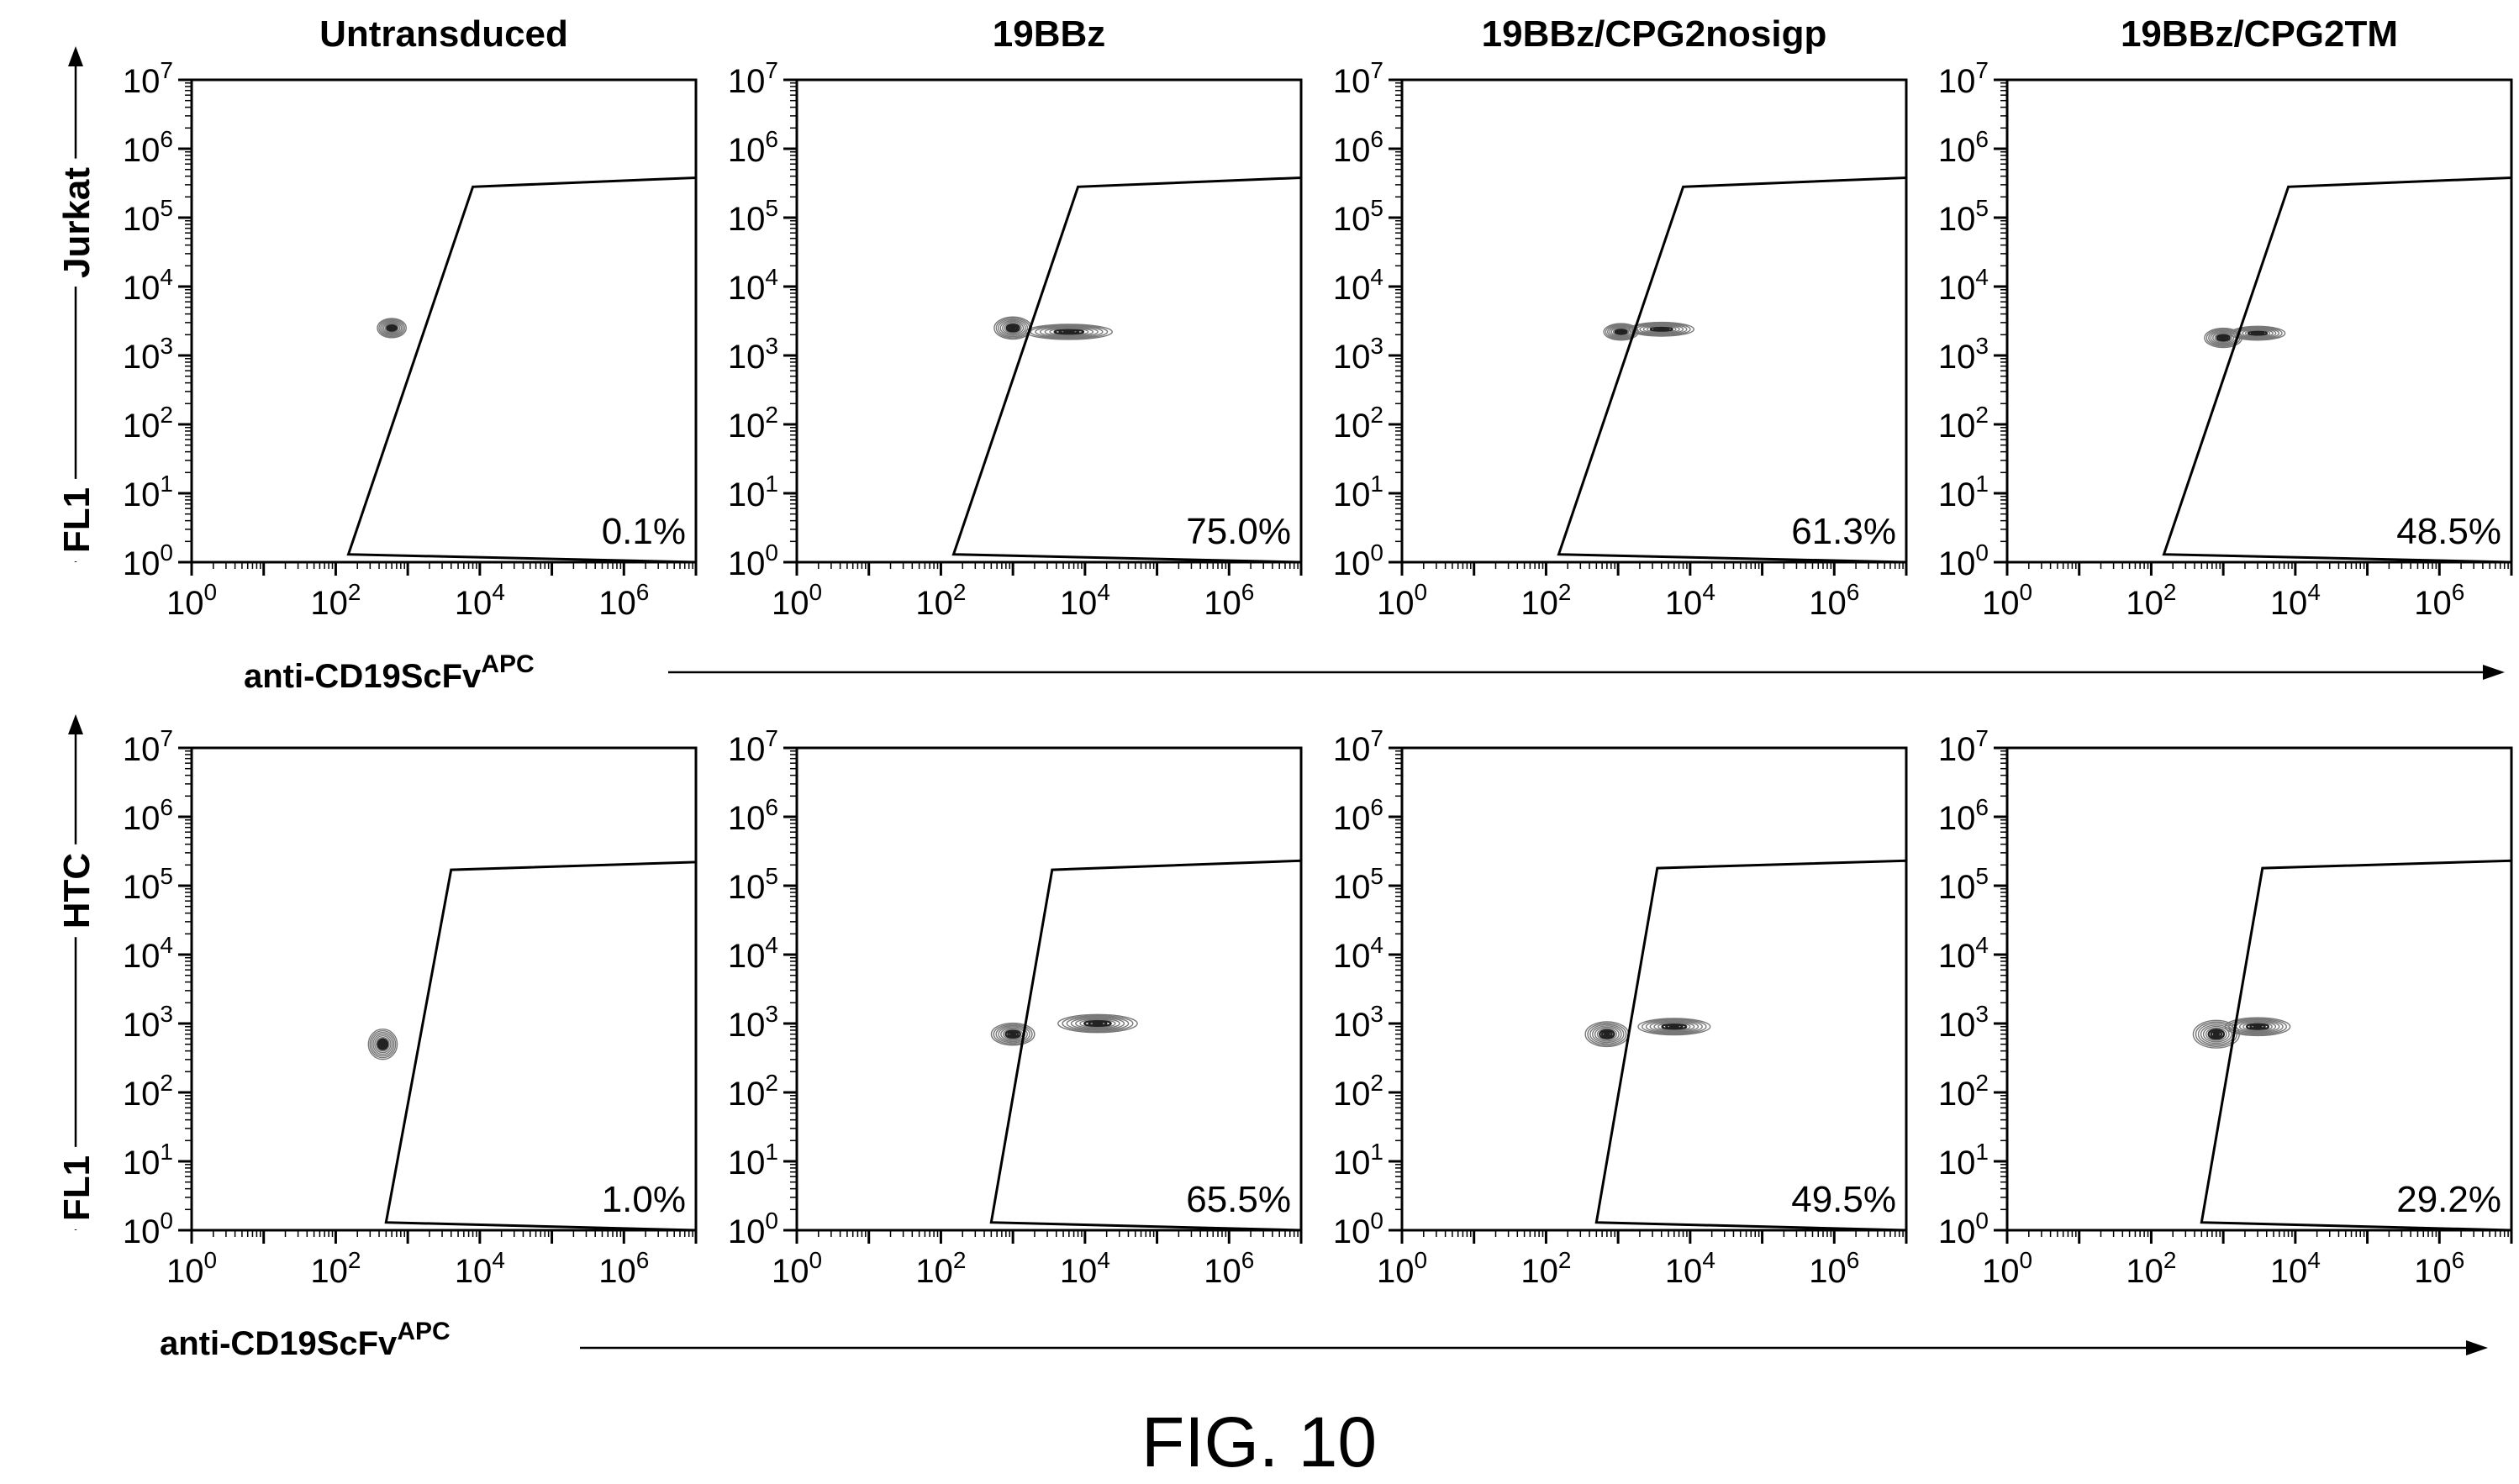  What do you see at coordinates (2477, 1348) in the screenshot?
I see `x-axis-arrowhead` at bounding box center [2477, 1348].